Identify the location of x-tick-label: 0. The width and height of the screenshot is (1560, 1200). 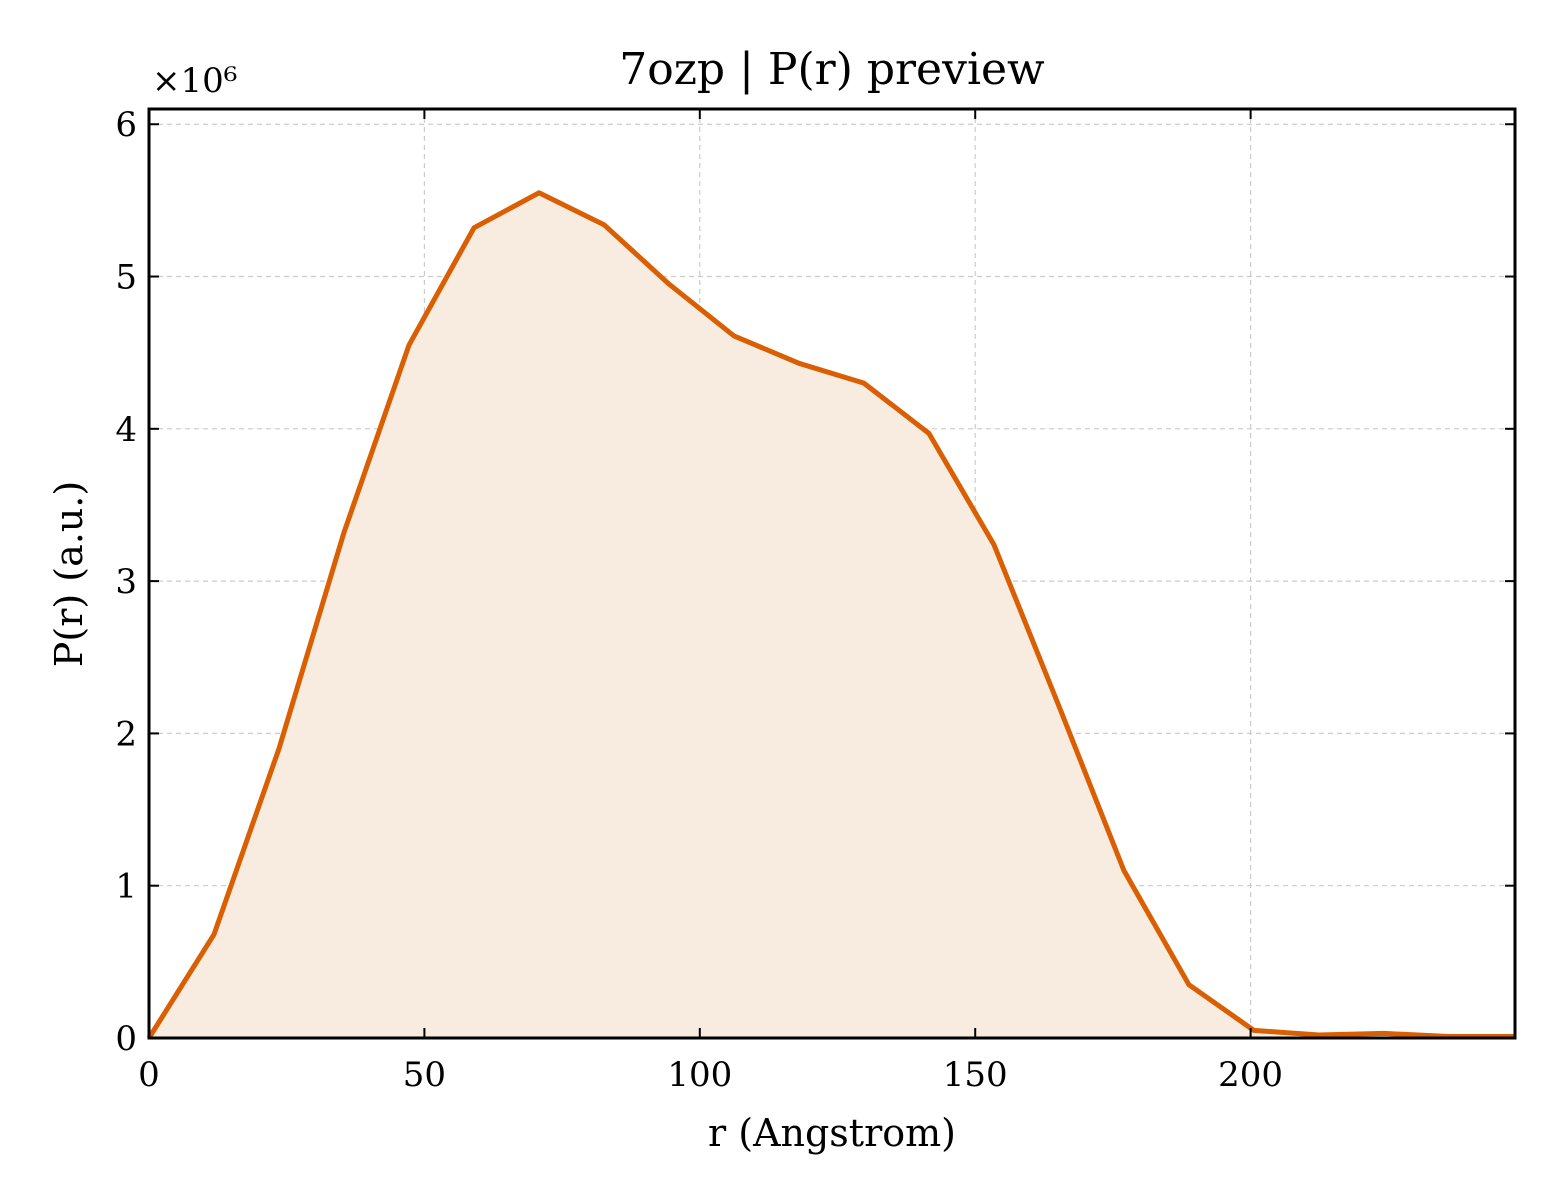
(149, 1075).